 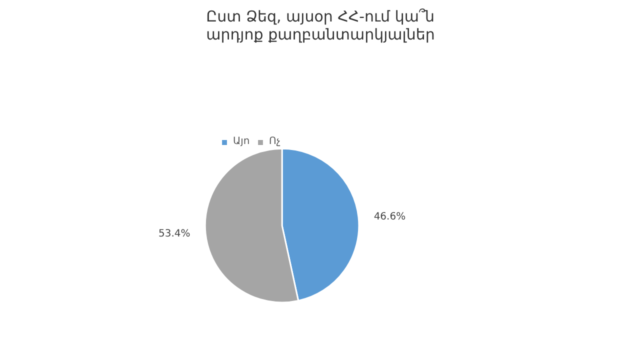 What do you see at coordinates (174, 234) in the screenshot?
I see `data-label: 53.4%` at bounding box center [174, 234].